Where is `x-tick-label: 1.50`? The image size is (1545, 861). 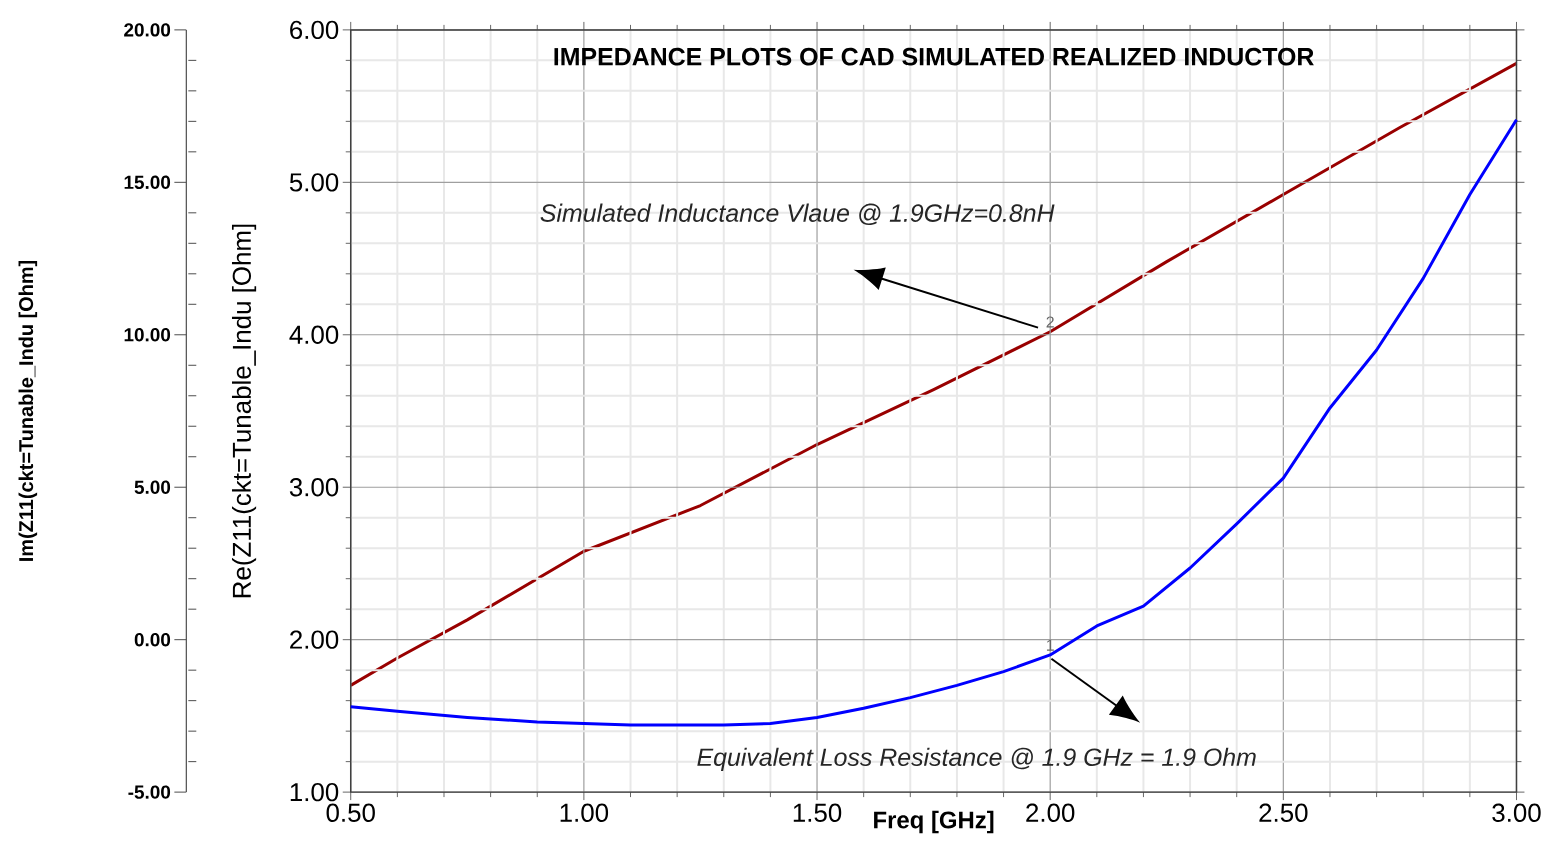
x-tick-label: 1.50 is located at coordinates (817, 813).